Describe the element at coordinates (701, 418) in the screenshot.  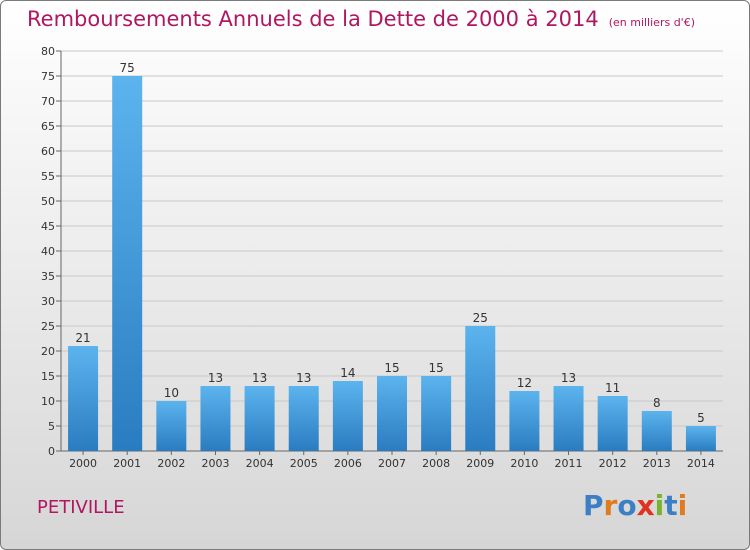
I see `data-label: 5` at that location.